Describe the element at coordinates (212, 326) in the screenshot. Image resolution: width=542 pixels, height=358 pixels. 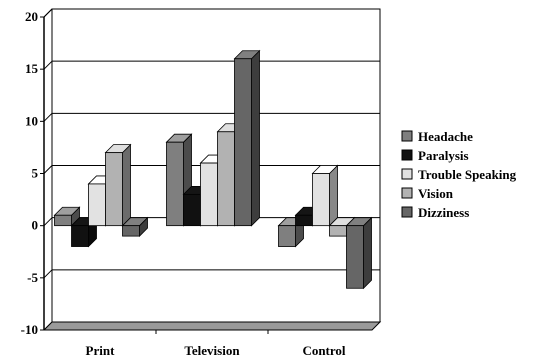
I see `plot-floor` at that location.